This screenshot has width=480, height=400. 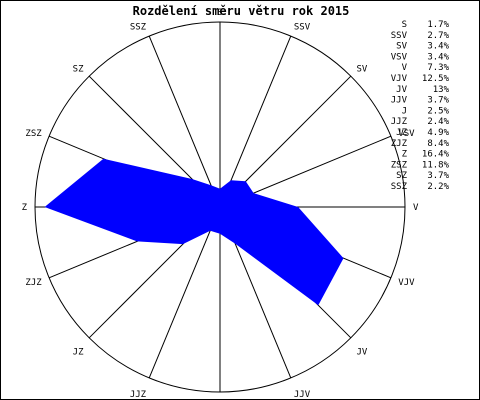 I want to click on legend-direction-sz: SZ, so click(x=401, y=176).